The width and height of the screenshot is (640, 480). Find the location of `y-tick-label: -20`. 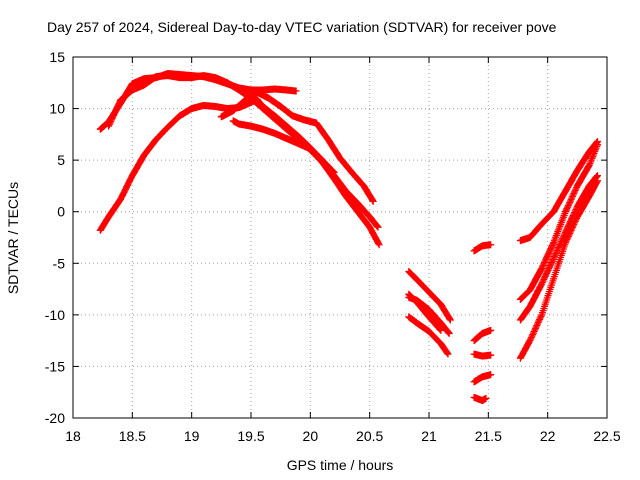

y-tick-label: -20 is located at coordinates (55, 418).